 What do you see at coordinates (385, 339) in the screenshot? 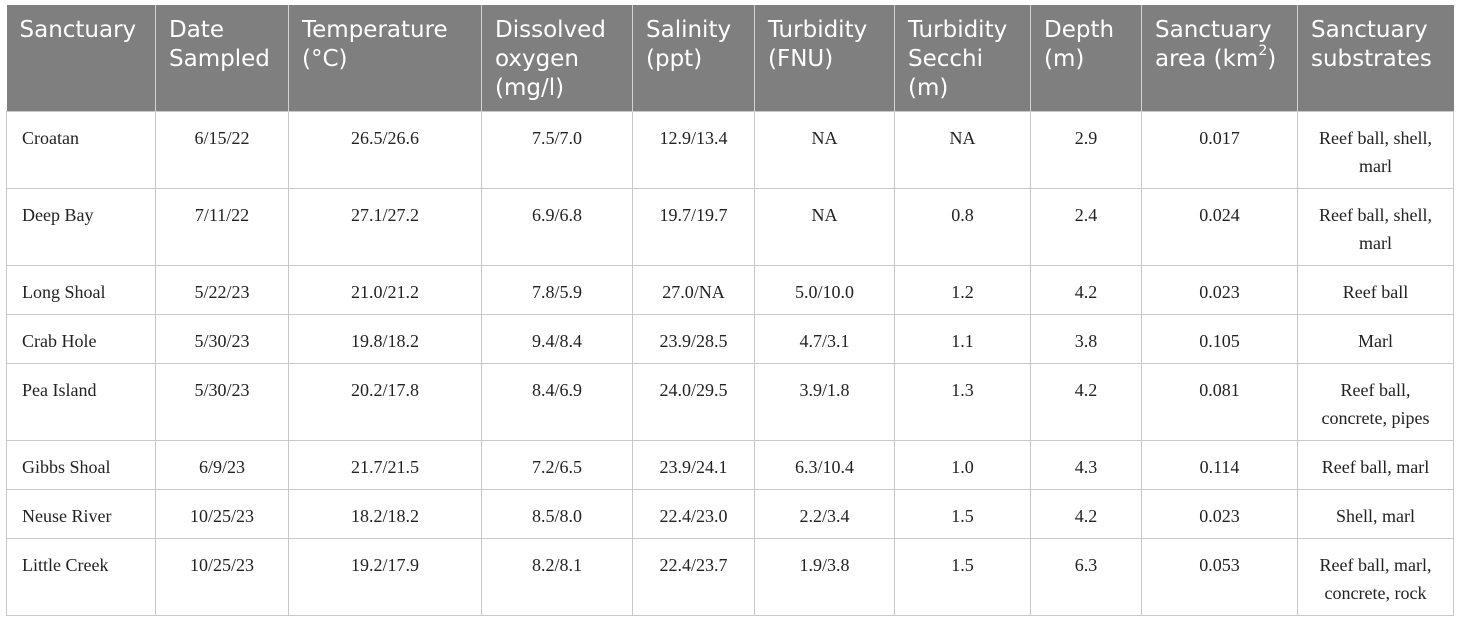
I see `cell-temperature: 19.8/18.2` at bounding box center [385, 339].